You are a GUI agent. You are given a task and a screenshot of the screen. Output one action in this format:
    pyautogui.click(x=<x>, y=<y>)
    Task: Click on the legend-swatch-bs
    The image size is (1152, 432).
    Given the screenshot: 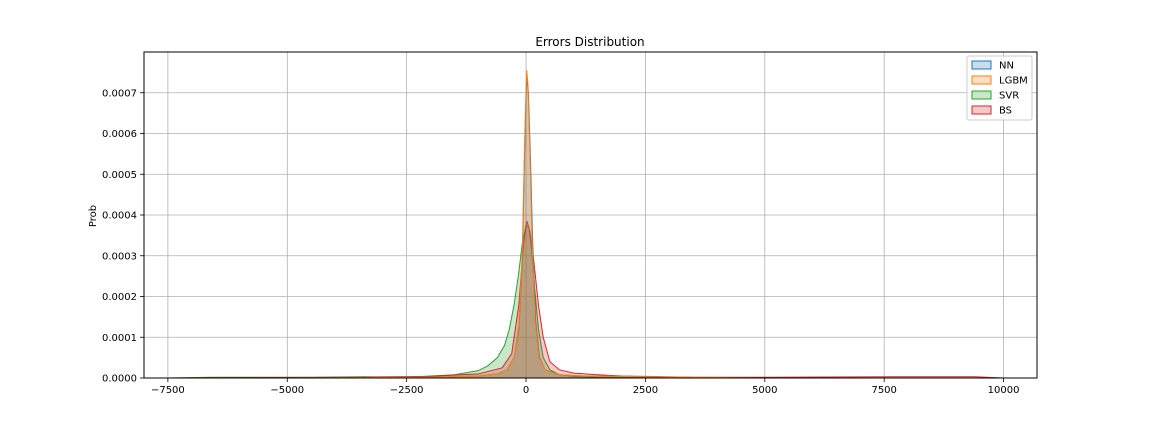 What is the action you would take?
    pyautogui.click(x=981, y=110)
    